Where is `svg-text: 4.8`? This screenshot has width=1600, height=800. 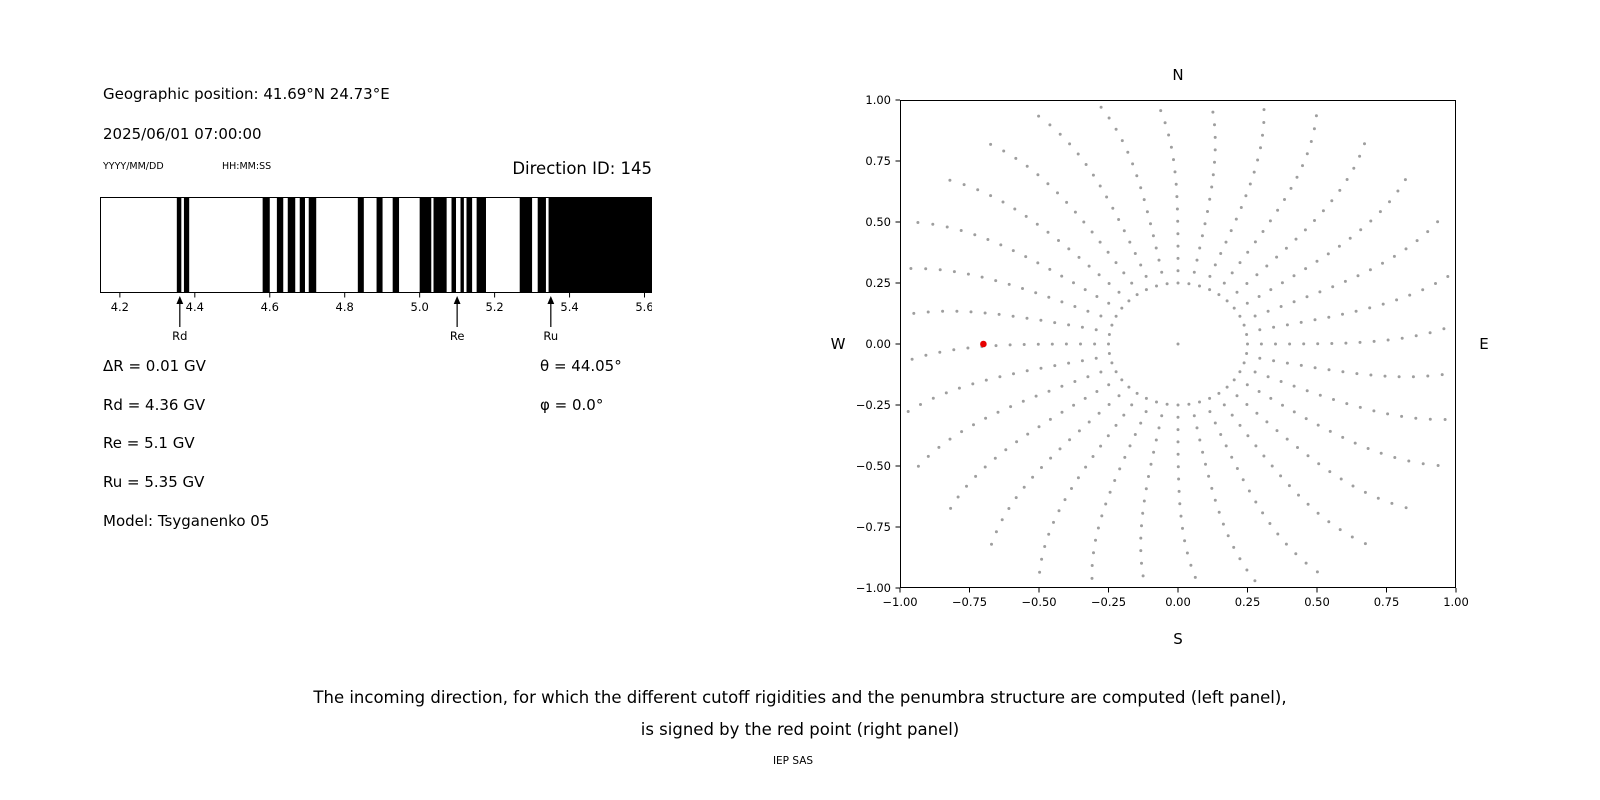 svg-text: 4.8 is located at coordinates (345, 307).